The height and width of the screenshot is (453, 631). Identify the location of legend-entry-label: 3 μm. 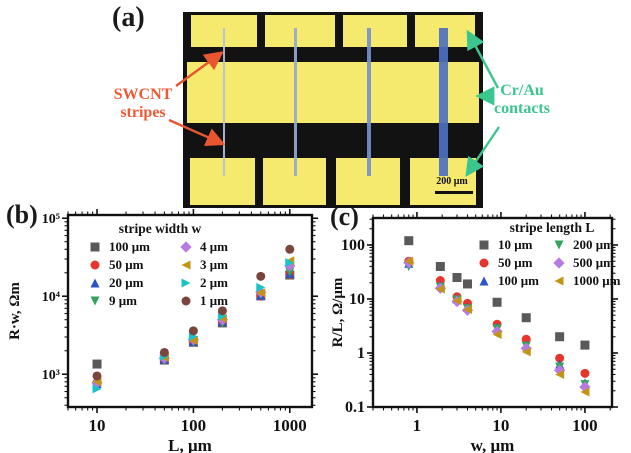
(214, 264).